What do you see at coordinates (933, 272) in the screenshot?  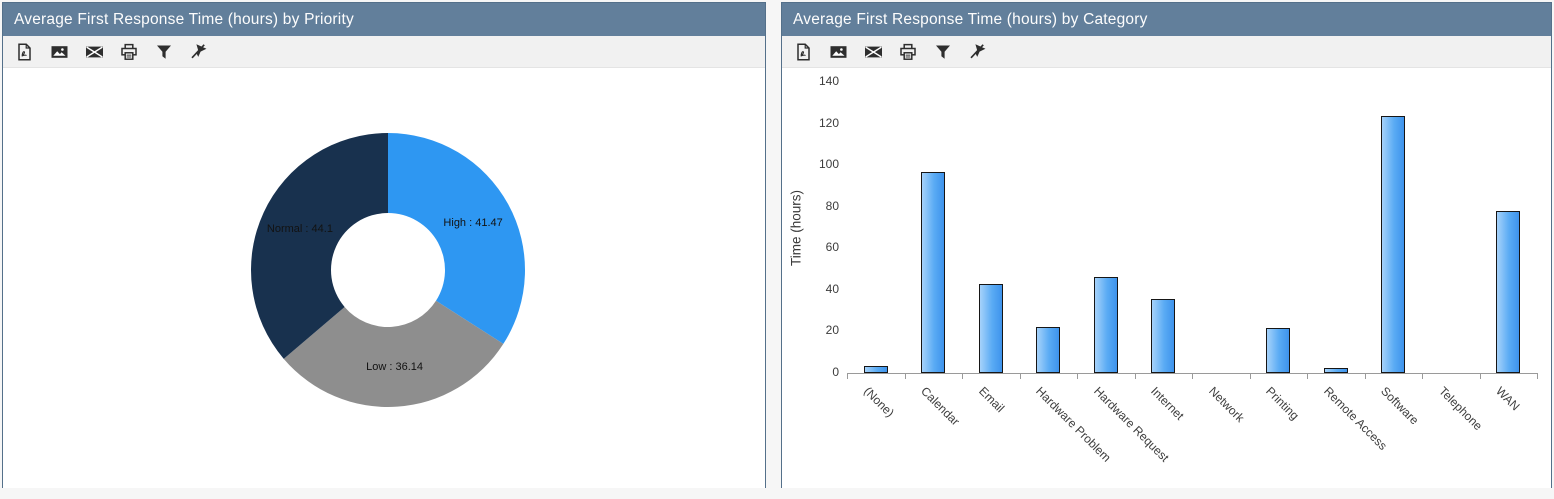 I see `bar-calendar` at bounding box center [933, 272].